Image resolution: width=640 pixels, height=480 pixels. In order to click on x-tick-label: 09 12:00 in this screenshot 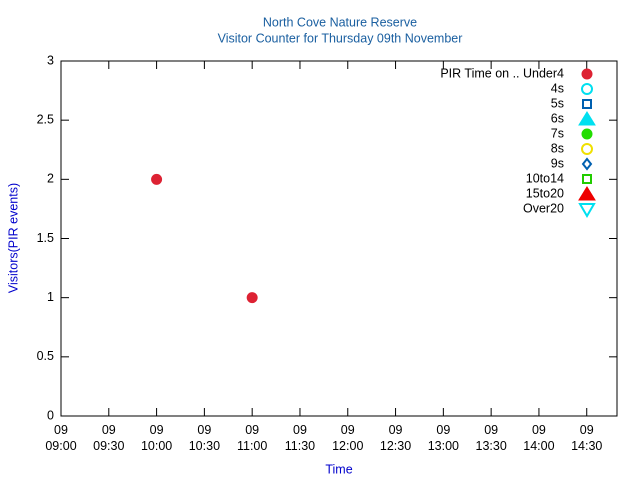, I will do `click(347, 438)`.